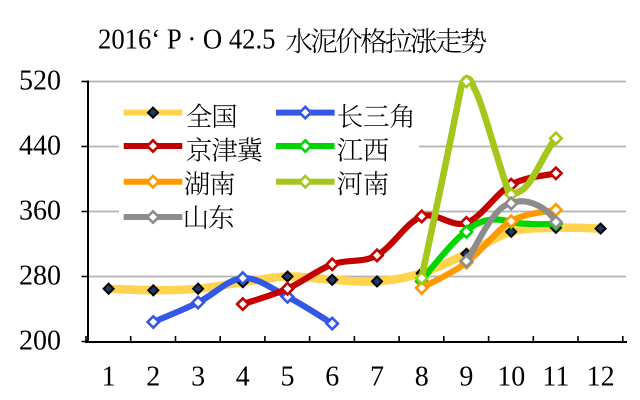 The height and width of the screenshot is (400, 640). Describe the element at coordinates (377, 376) in the screenshot. I see `svg-text: 7` at that location.